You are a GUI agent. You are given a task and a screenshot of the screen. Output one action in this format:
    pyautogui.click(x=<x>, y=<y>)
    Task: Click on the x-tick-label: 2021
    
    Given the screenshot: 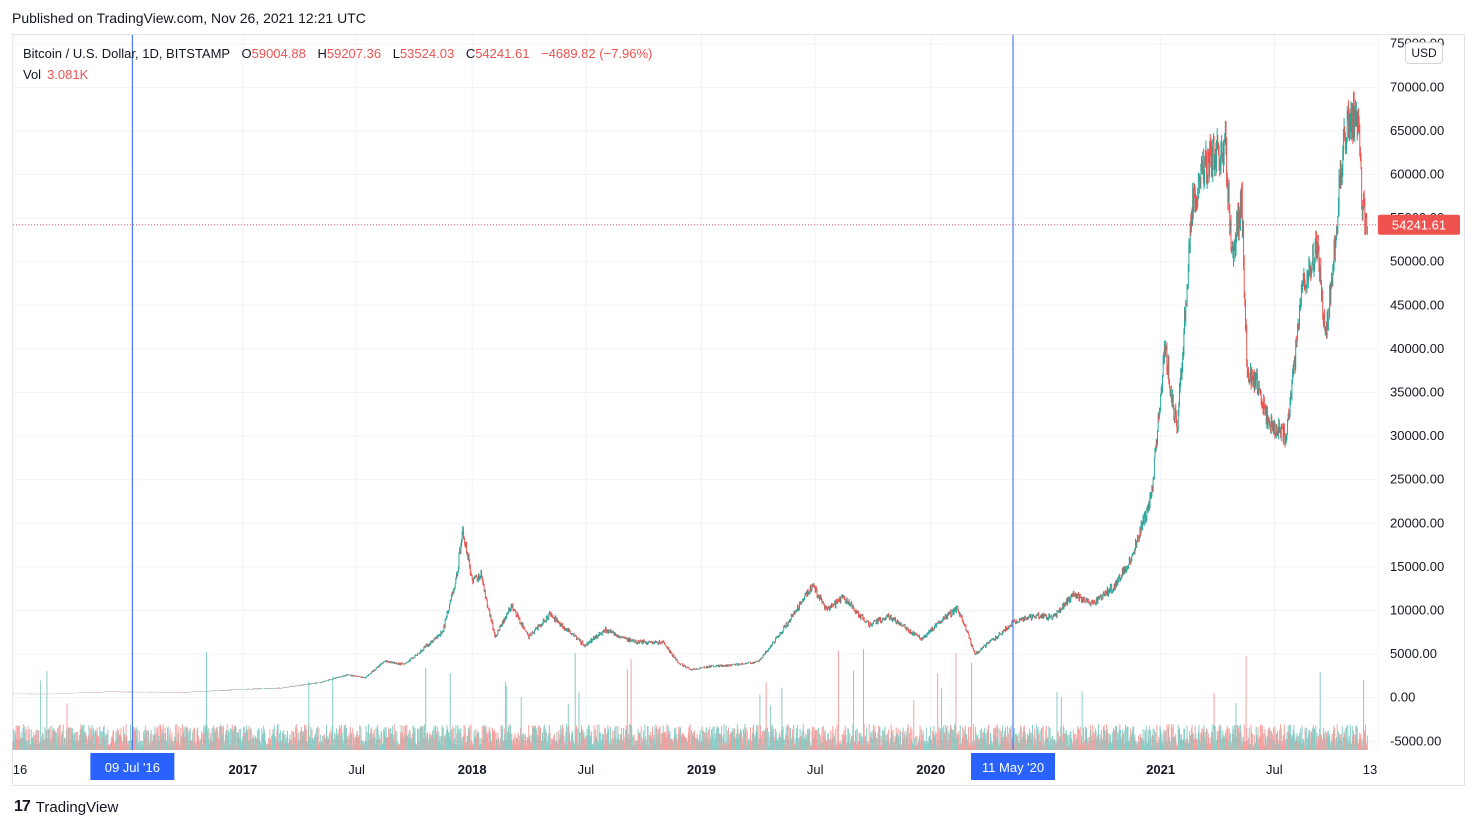 What is the action you would take?
    pyautogui.click(x=1160, y=769)
    